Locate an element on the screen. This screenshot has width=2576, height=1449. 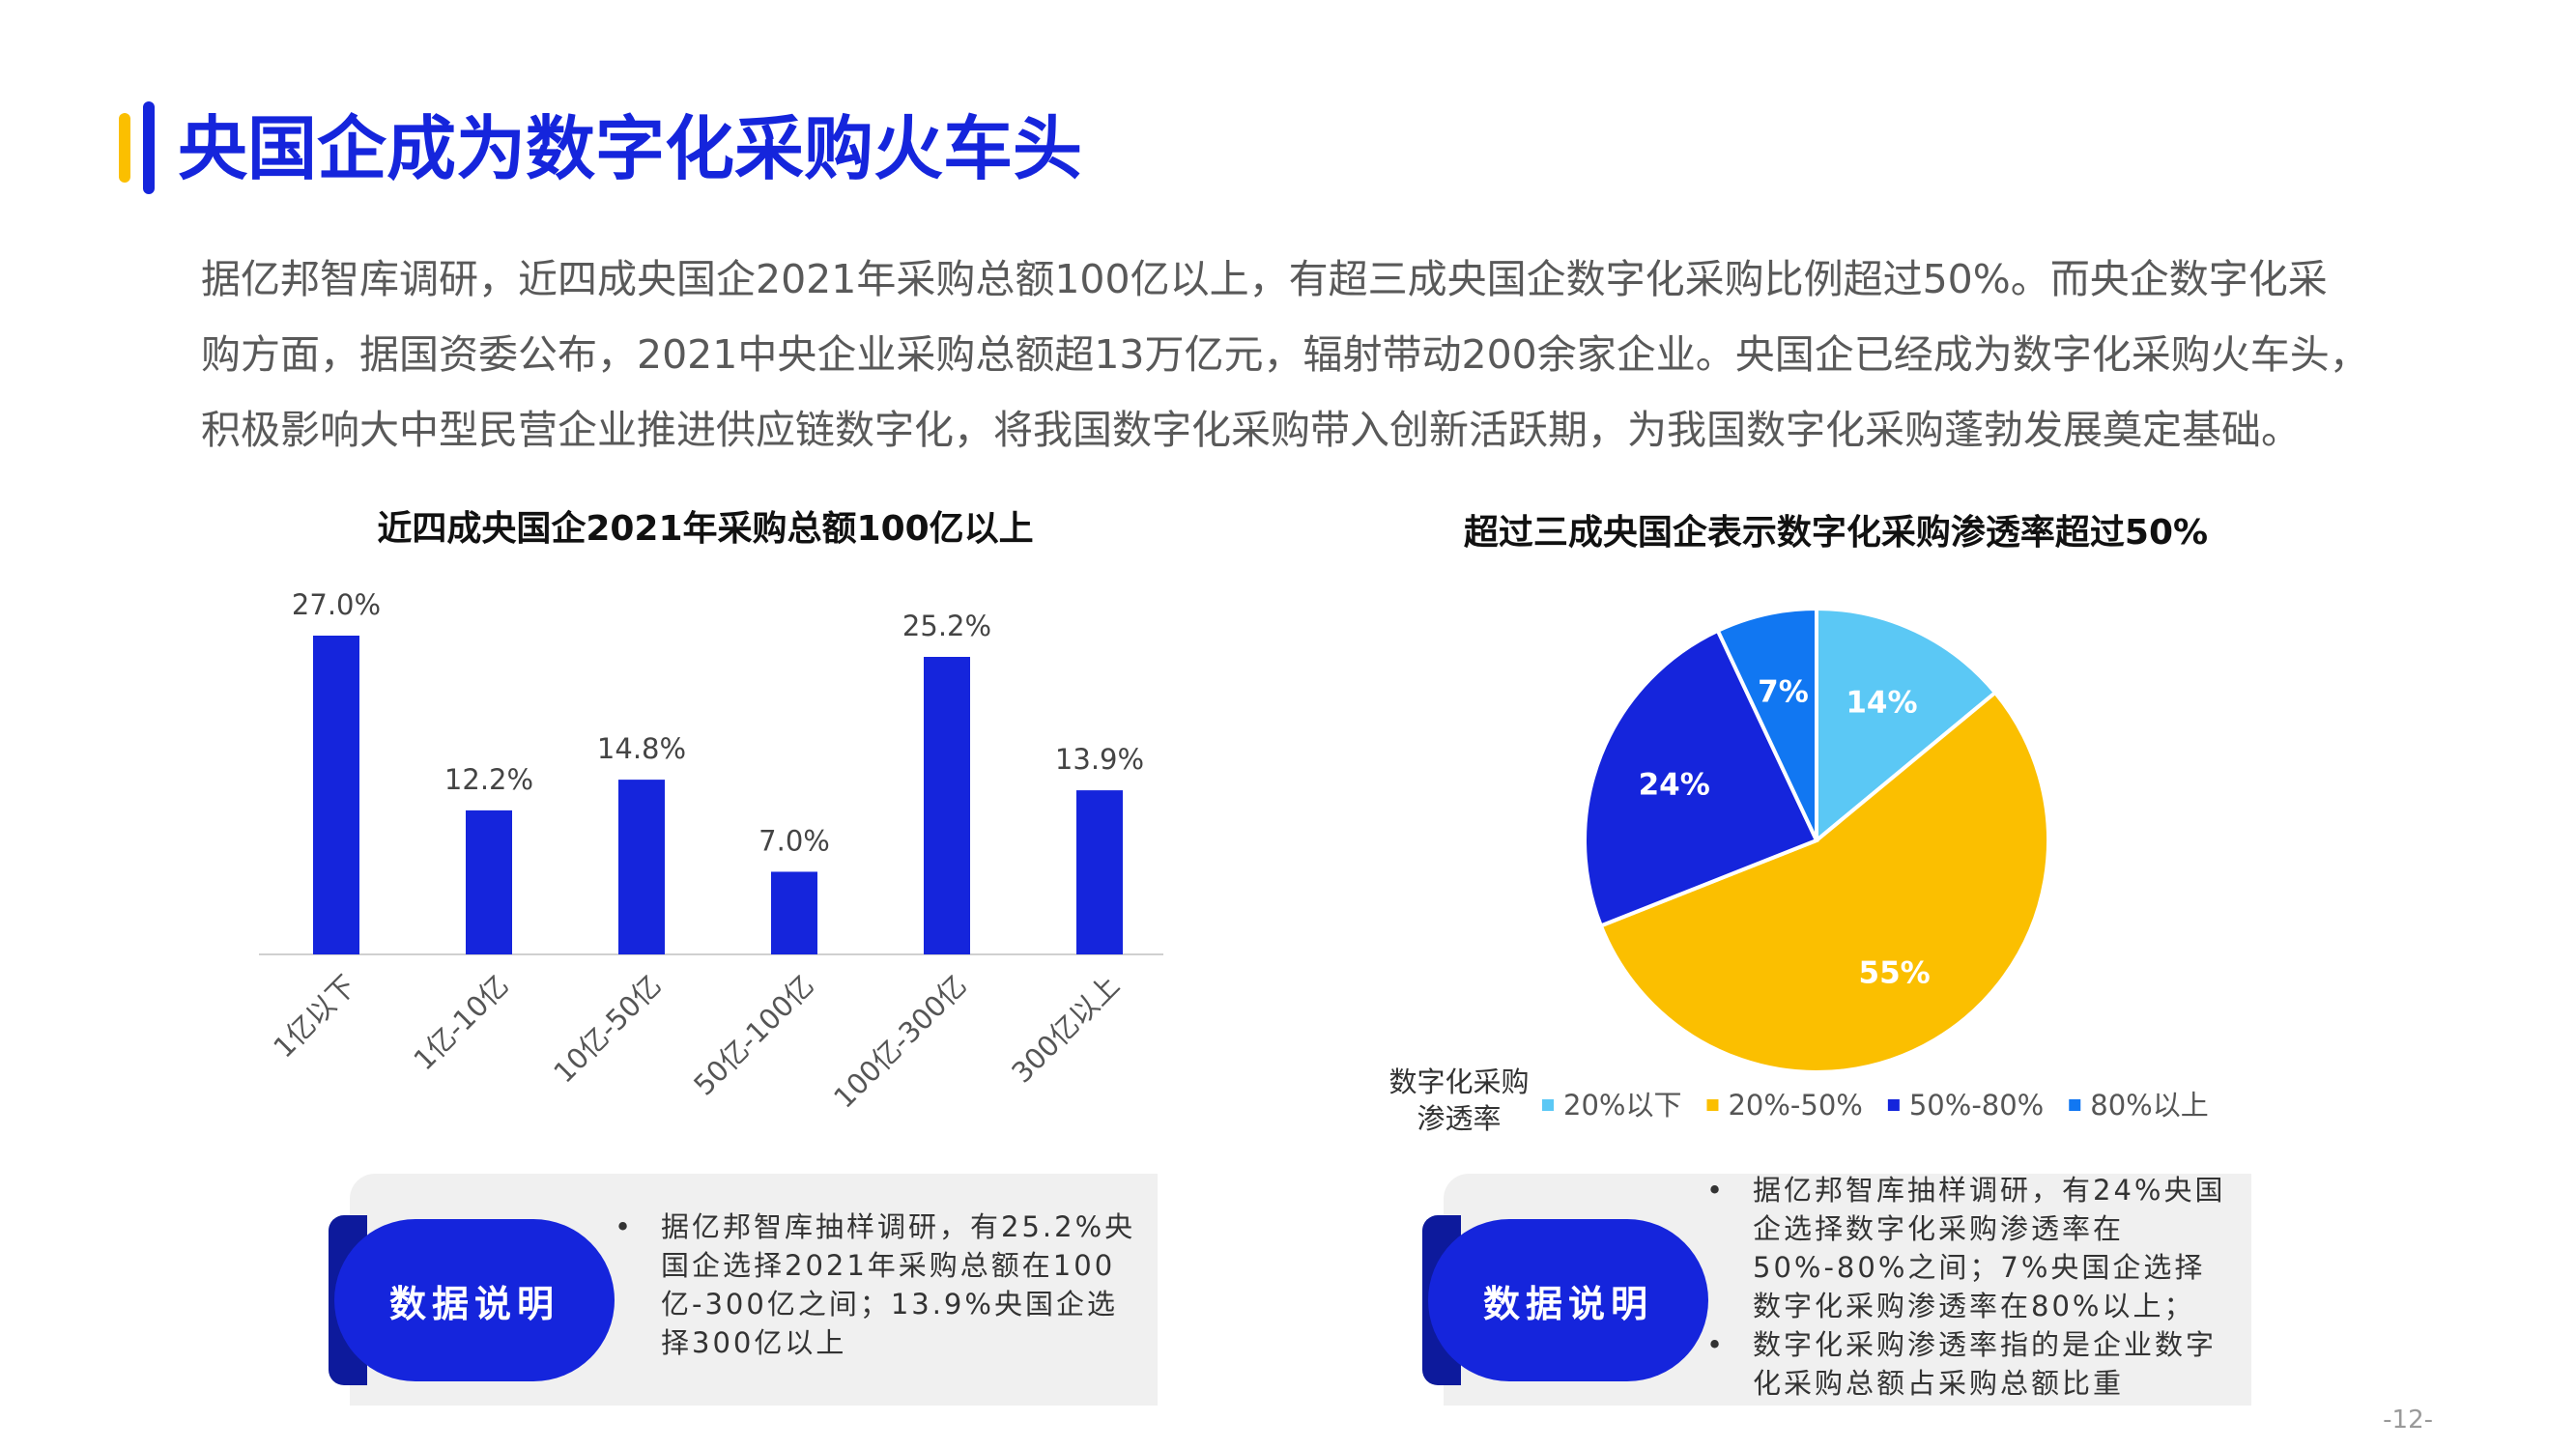
bar-data-label: 13.9% is located at coordinates (1100, 759).